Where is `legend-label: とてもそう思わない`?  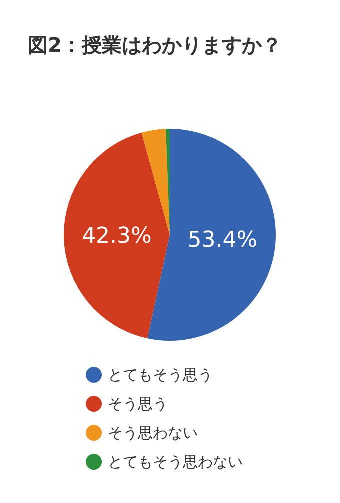 legend-label: とてもそう思わない is located at coordinates (175, 462).